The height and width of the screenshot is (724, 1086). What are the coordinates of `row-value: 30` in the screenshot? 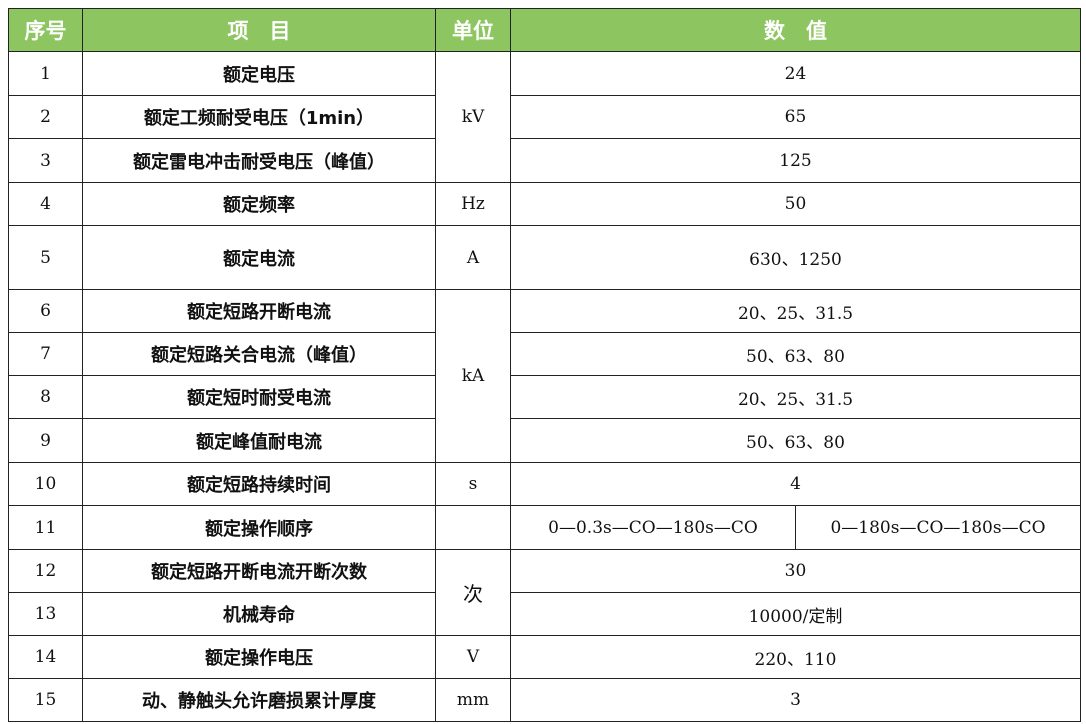 It's located at (795, 571).